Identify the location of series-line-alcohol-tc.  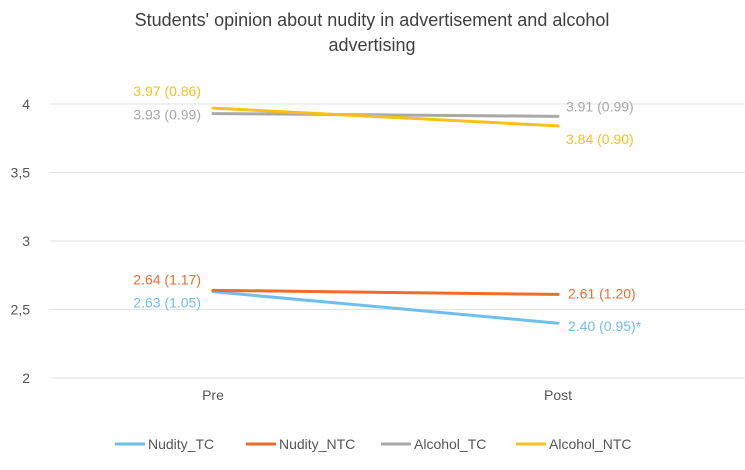
(385, 115).